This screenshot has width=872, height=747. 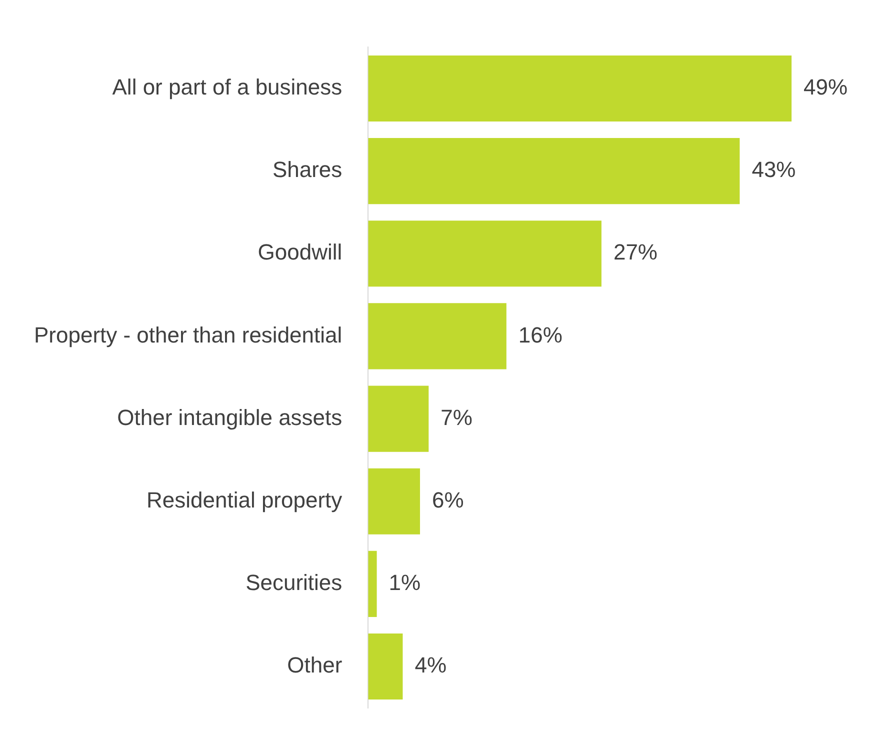 I want to click on data-label: 27%, so click(x=635, y=252).